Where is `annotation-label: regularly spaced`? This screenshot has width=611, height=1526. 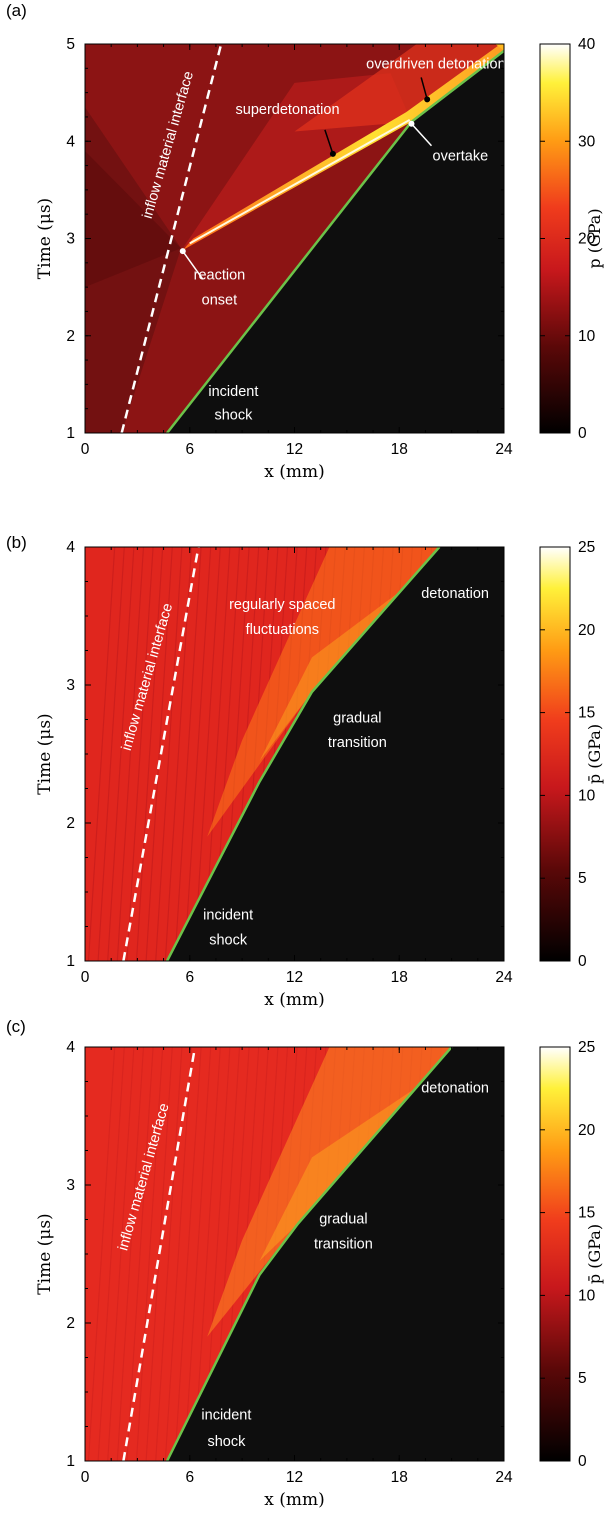 annotation-label: regularly spaced is located at coordinates (282, 605).